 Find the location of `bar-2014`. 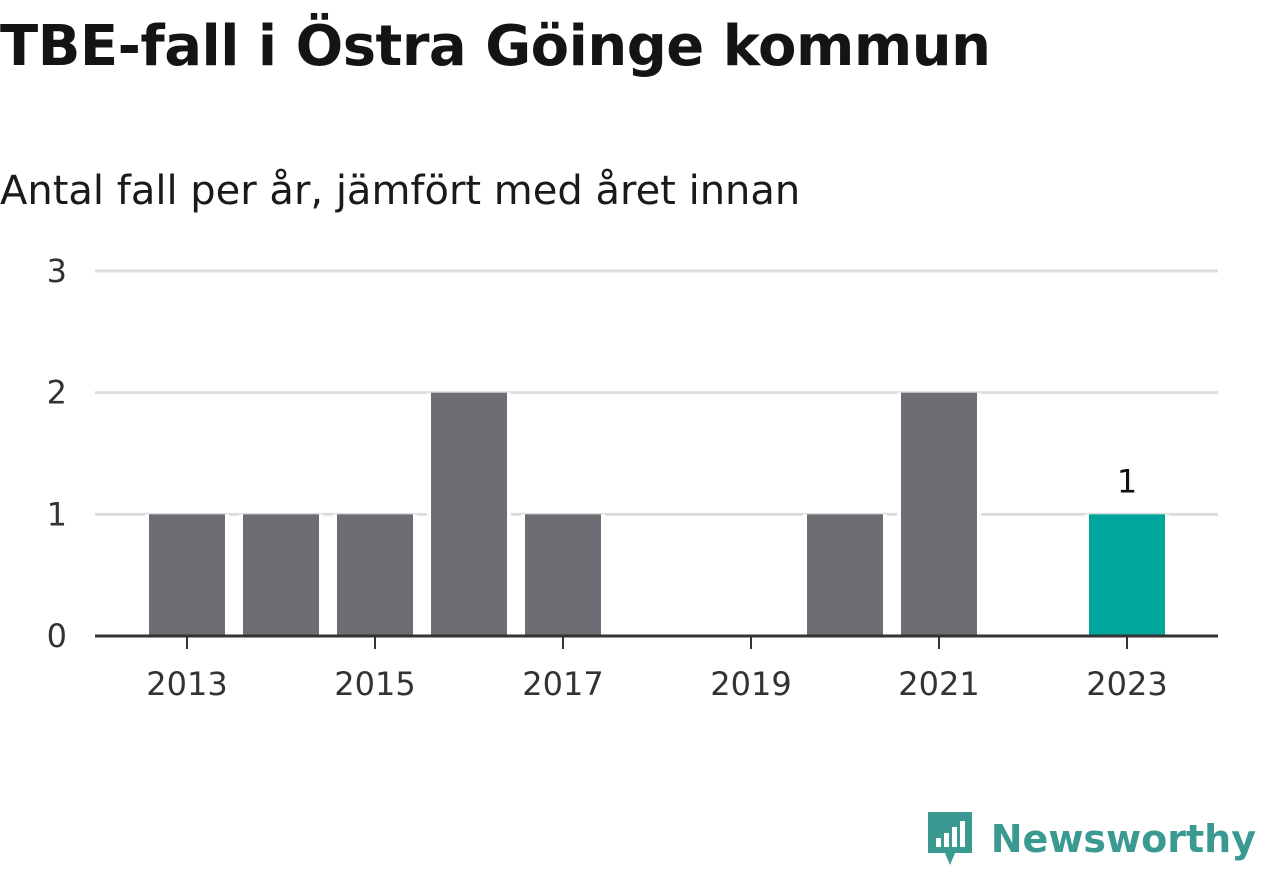

bar-2014 is located at coordinates (281, 575).